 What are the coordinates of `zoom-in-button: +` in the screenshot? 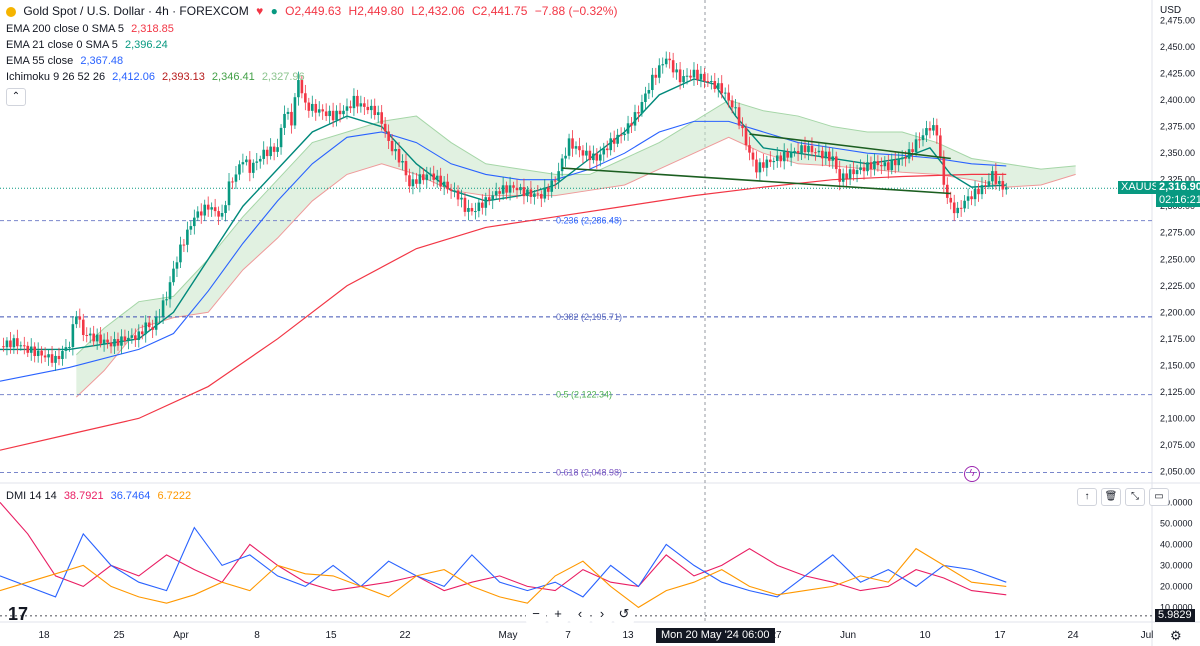 It's located at (558, 614).